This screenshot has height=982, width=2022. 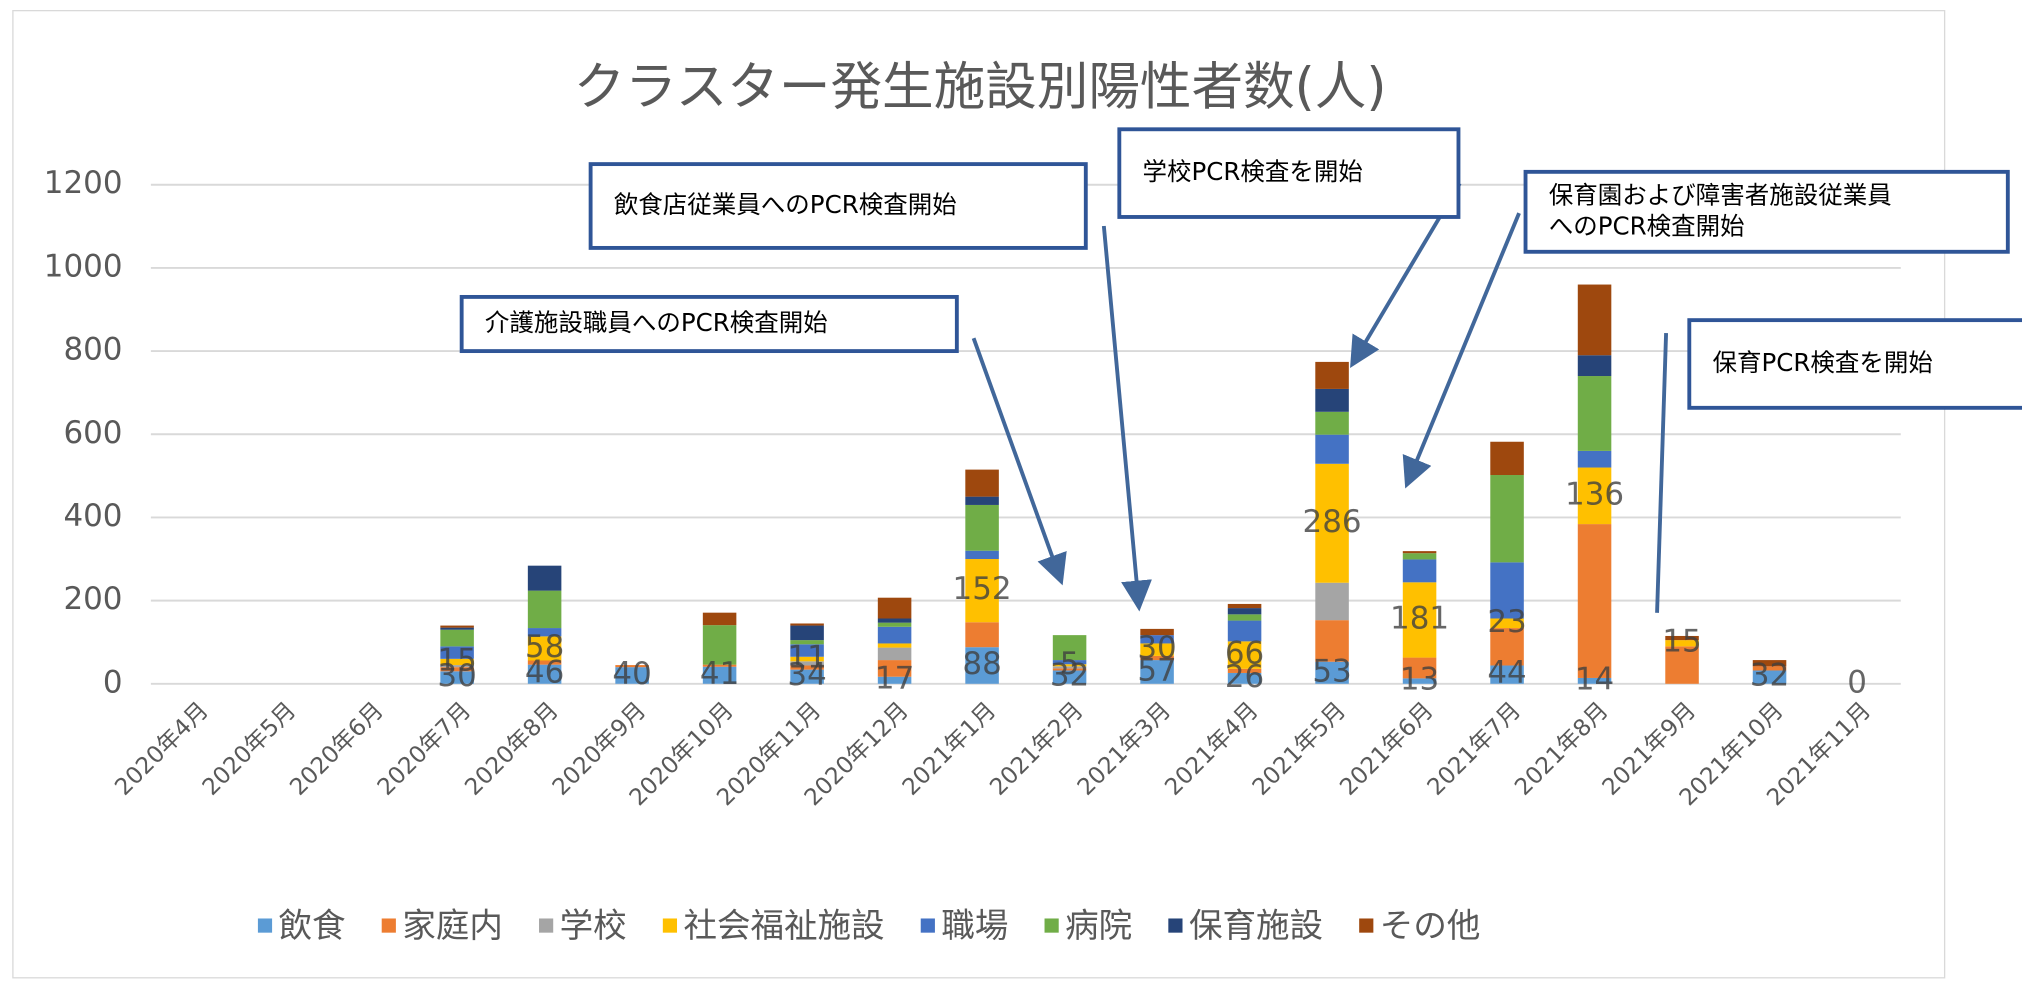 I want to click on y-tick-label: 1200, so click(x=83, y=183).